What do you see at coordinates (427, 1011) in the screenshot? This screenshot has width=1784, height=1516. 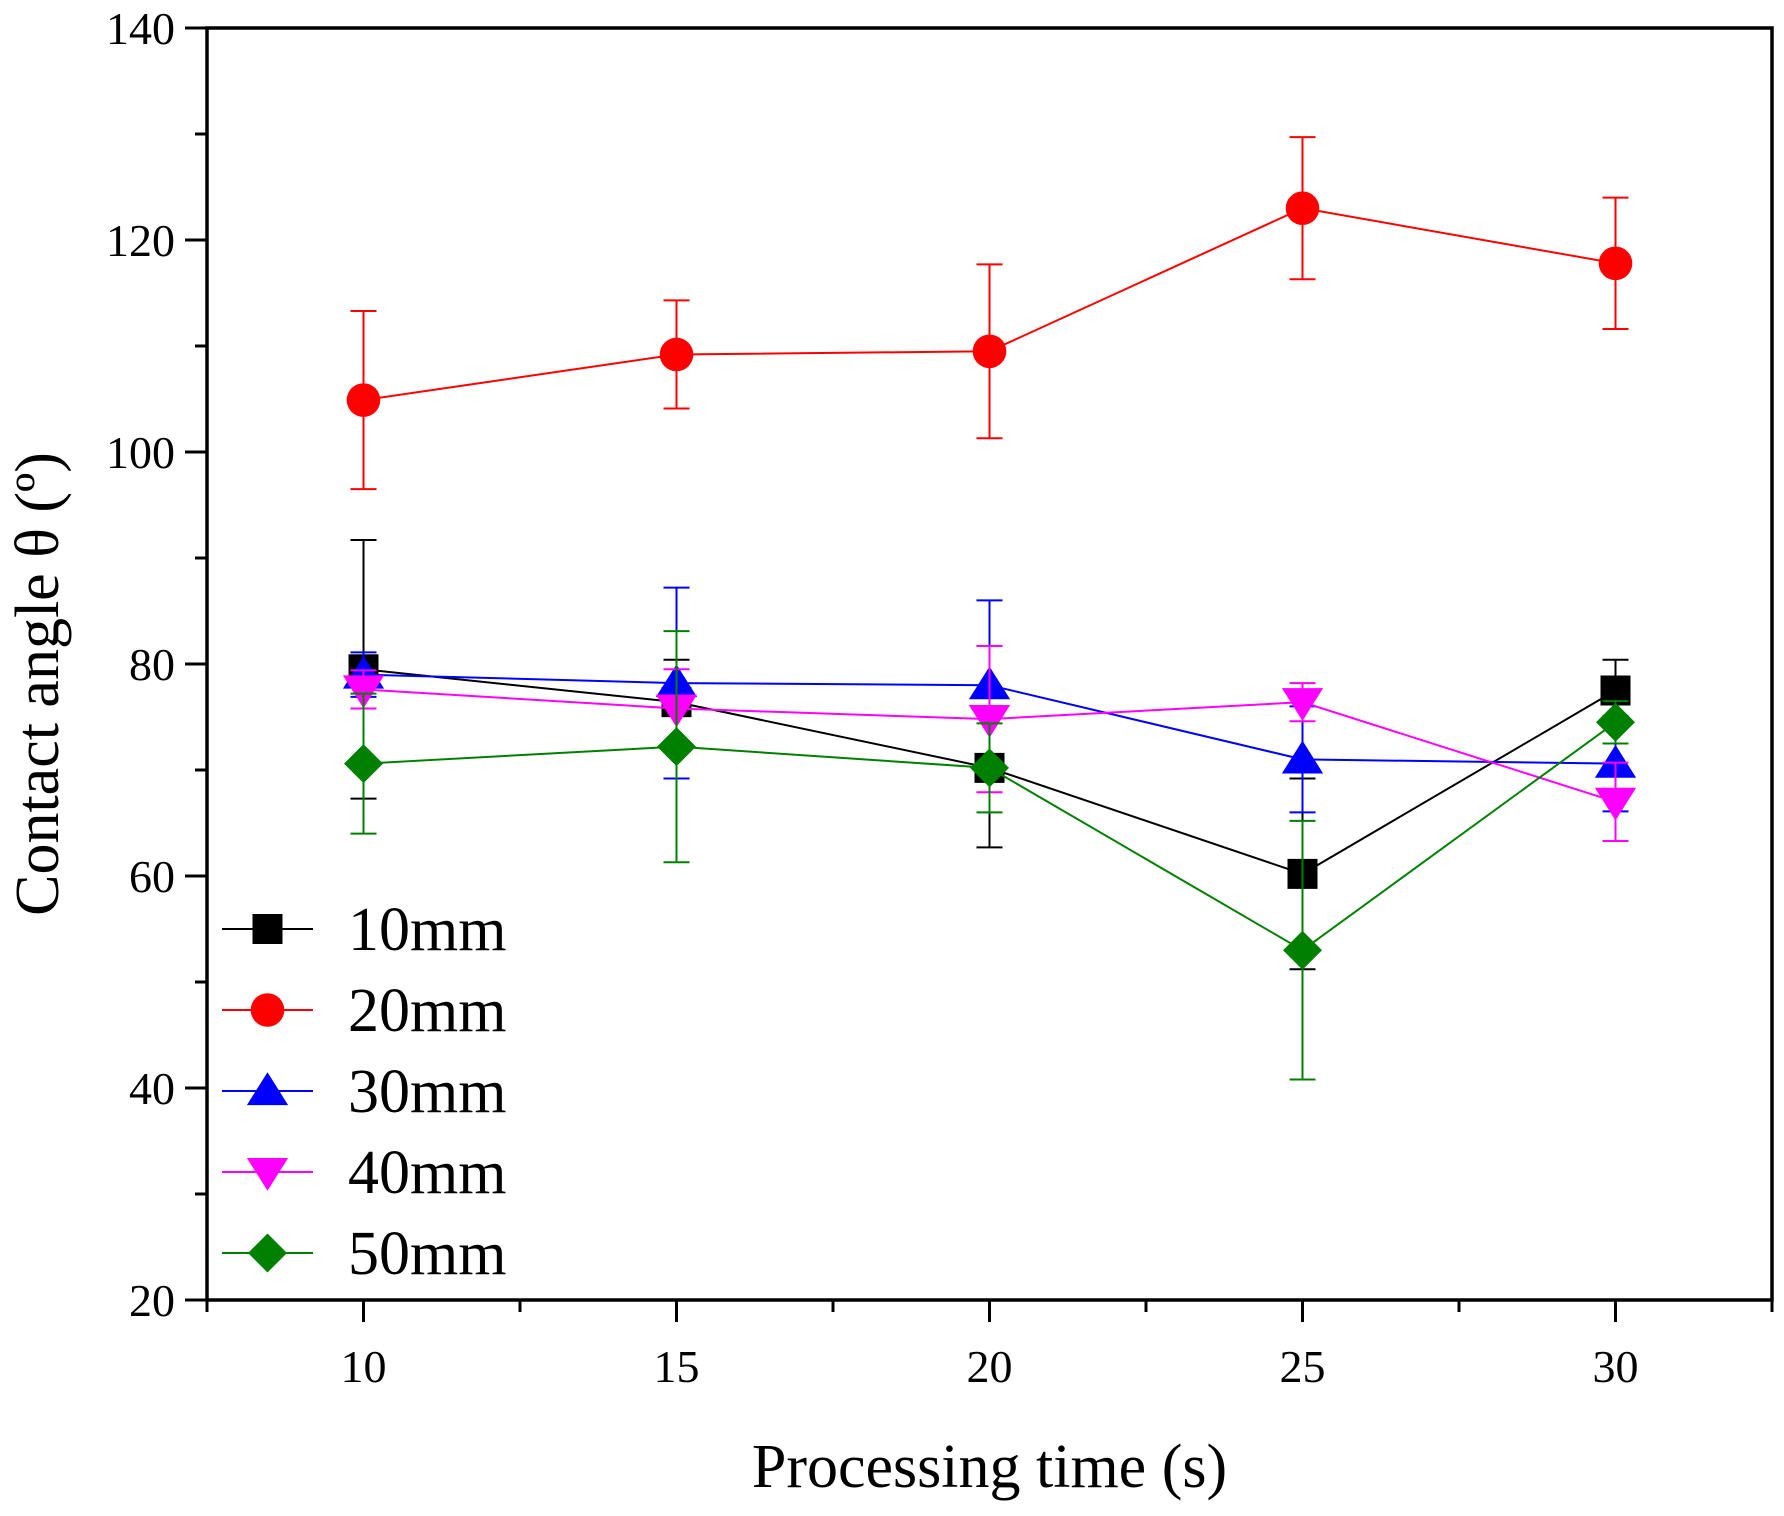 I see `legend-label: 20mm` at bounding box center [427, 1011].